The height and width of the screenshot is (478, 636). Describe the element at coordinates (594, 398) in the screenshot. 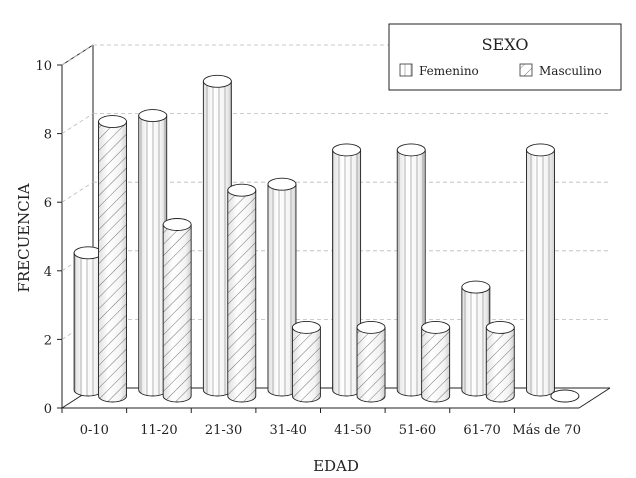

I see `floor-edge` at that location.